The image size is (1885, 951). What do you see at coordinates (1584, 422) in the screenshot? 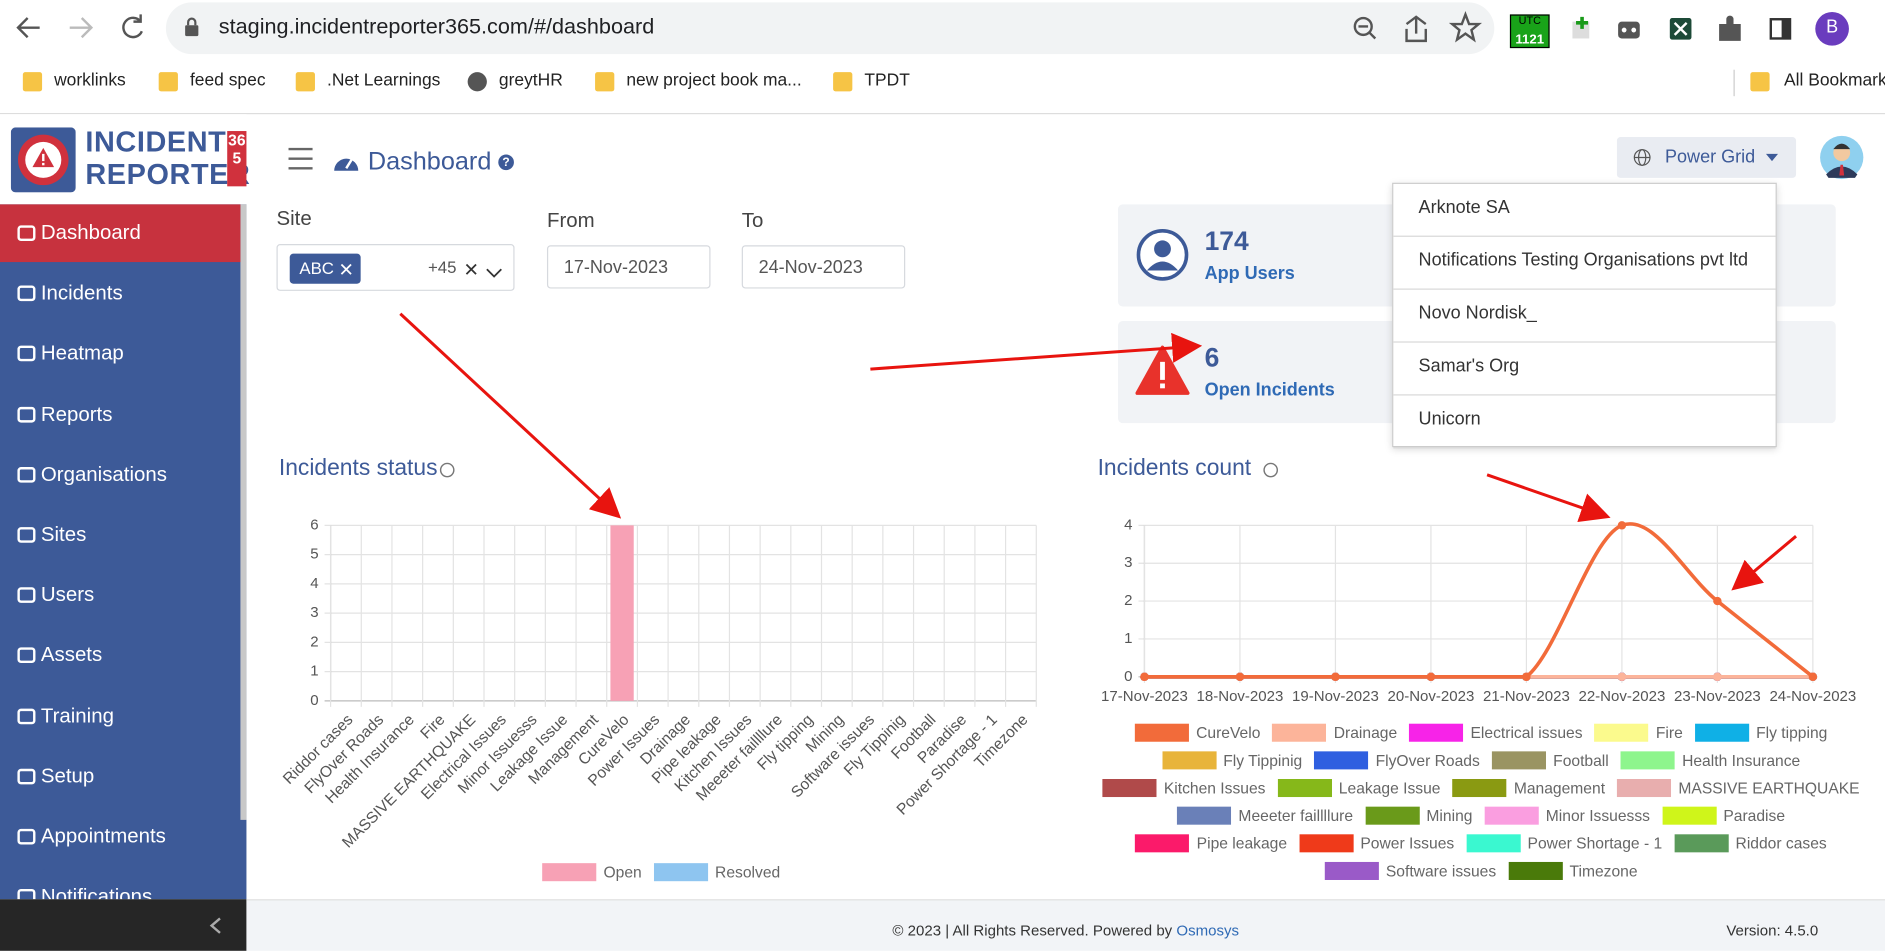
I see `menu-item: Unicorn` at bounding box center [1584, 422].